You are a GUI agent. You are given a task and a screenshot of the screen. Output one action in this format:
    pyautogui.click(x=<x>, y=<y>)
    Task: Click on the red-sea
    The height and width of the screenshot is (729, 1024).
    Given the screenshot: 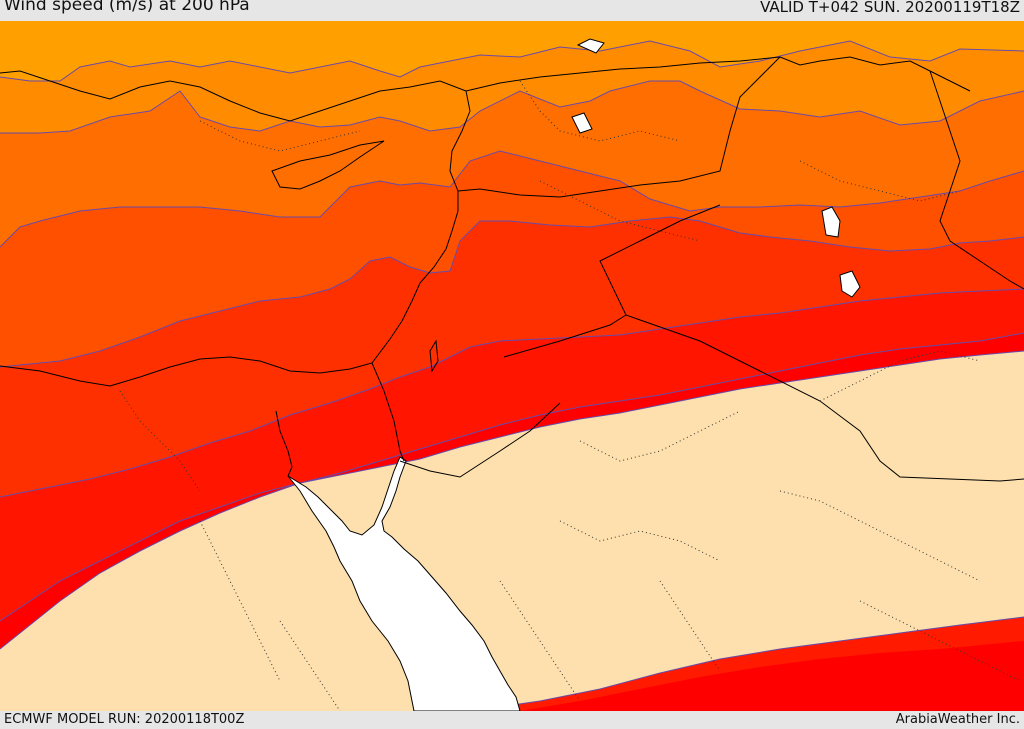 What is the action you would take?
    pyautogui.click(x=404, y=583)
    